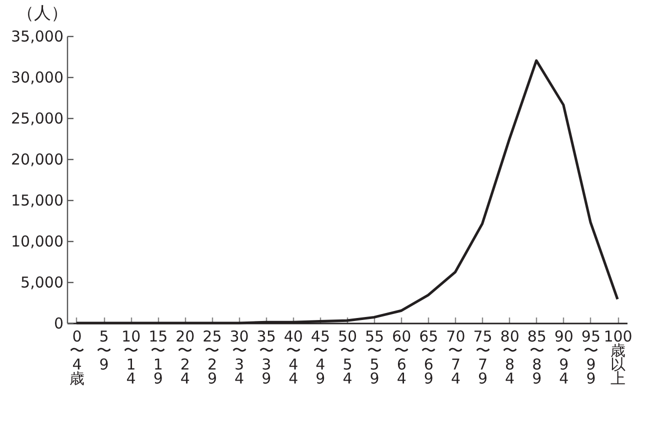 This screenshot has height=423, width=646. What do you see at coordinates (510, 358) in the screenshot?
I see `x-tick-label: 80〜84` at bounding box center [510, 358].